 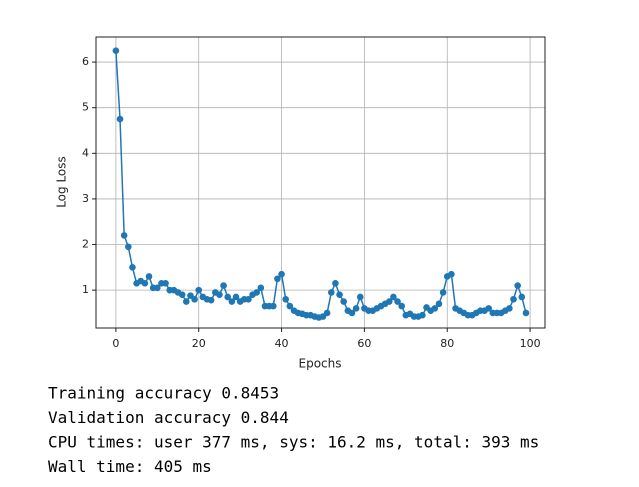 I want to click on x-tick-label: 20, so click(x=199, y=343).